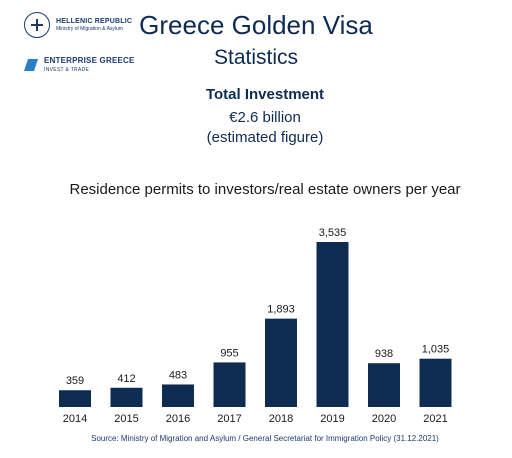  What do you see at coordinates (178, 375) in the screenshot?
I see `value-label-2016: 483` at bounding box center [178, 375].